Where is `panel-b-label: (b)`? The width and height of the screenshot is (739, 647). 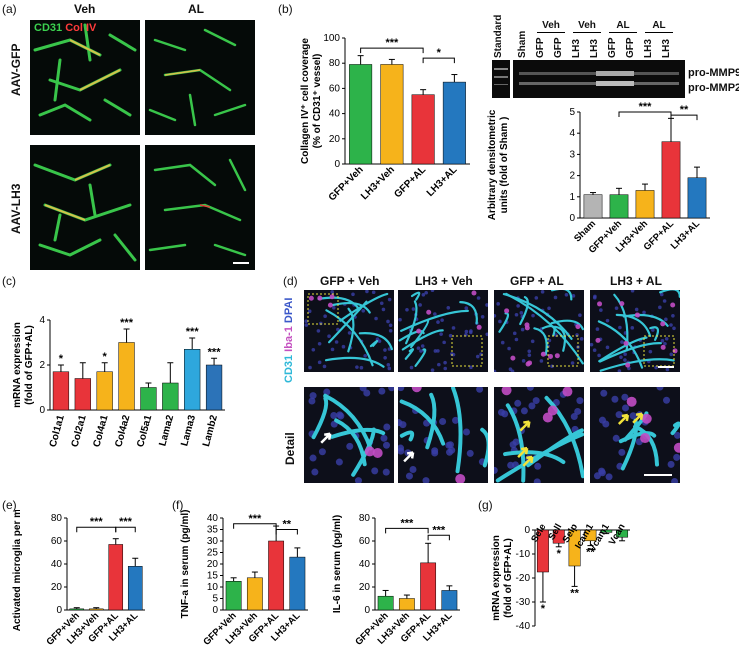 panel-b-label: (b) is located at coordinates (285, 9).